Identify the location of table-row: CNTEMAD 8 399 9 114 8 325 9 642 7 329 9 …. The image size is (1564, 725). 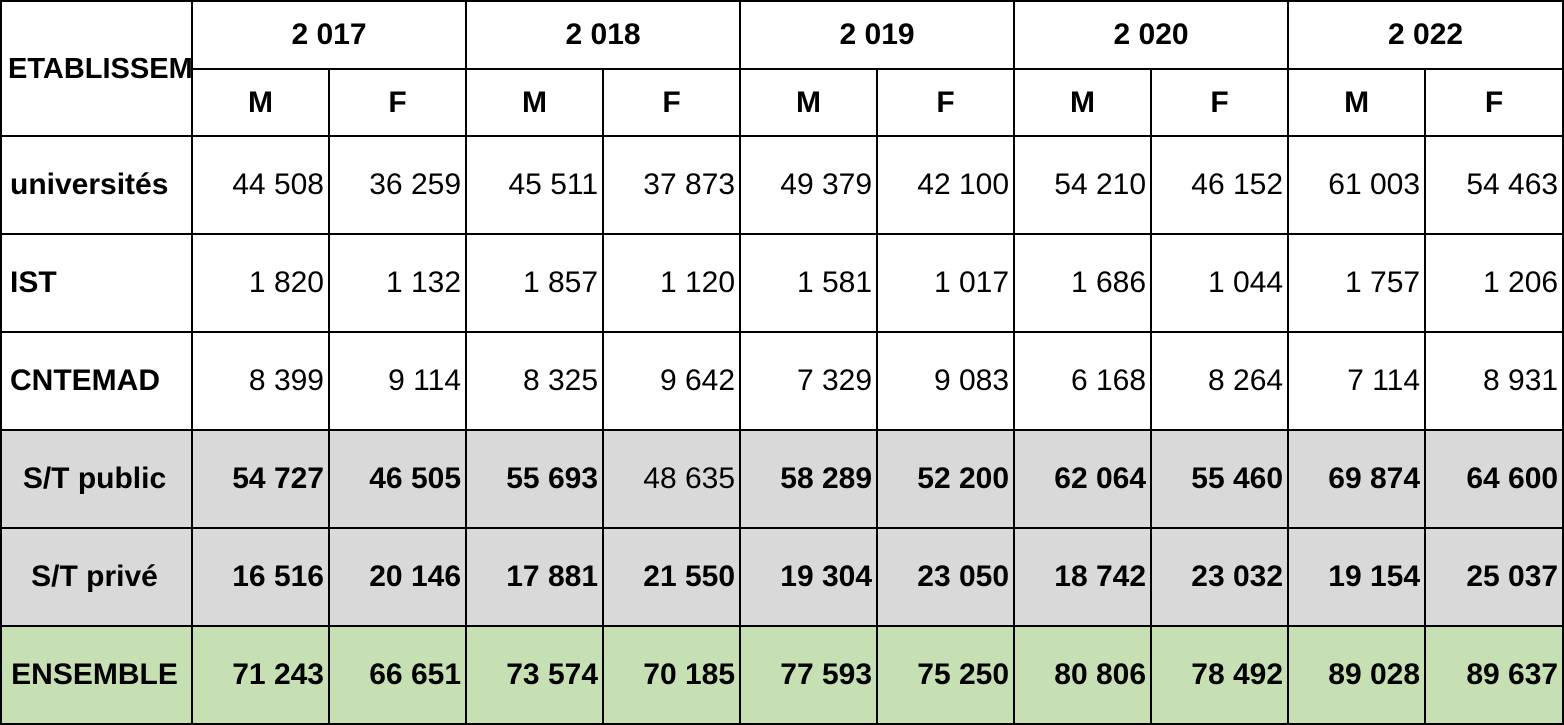
(782, 381).